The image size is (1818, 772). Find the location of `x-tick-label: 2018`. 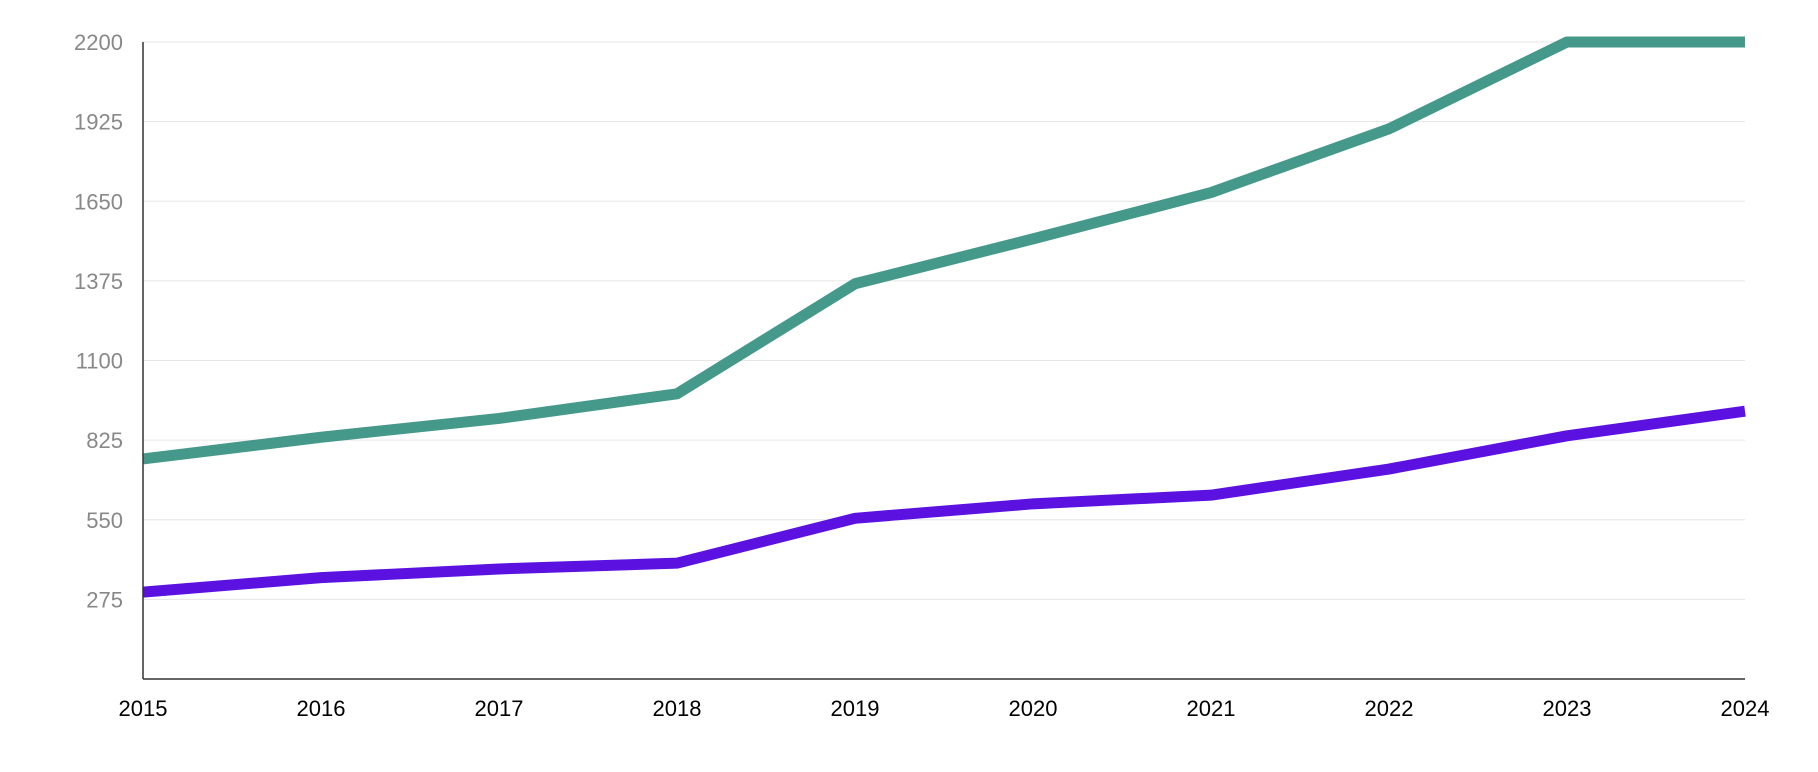

x-tick-label: 2018 is located at coordinates (677, 708).